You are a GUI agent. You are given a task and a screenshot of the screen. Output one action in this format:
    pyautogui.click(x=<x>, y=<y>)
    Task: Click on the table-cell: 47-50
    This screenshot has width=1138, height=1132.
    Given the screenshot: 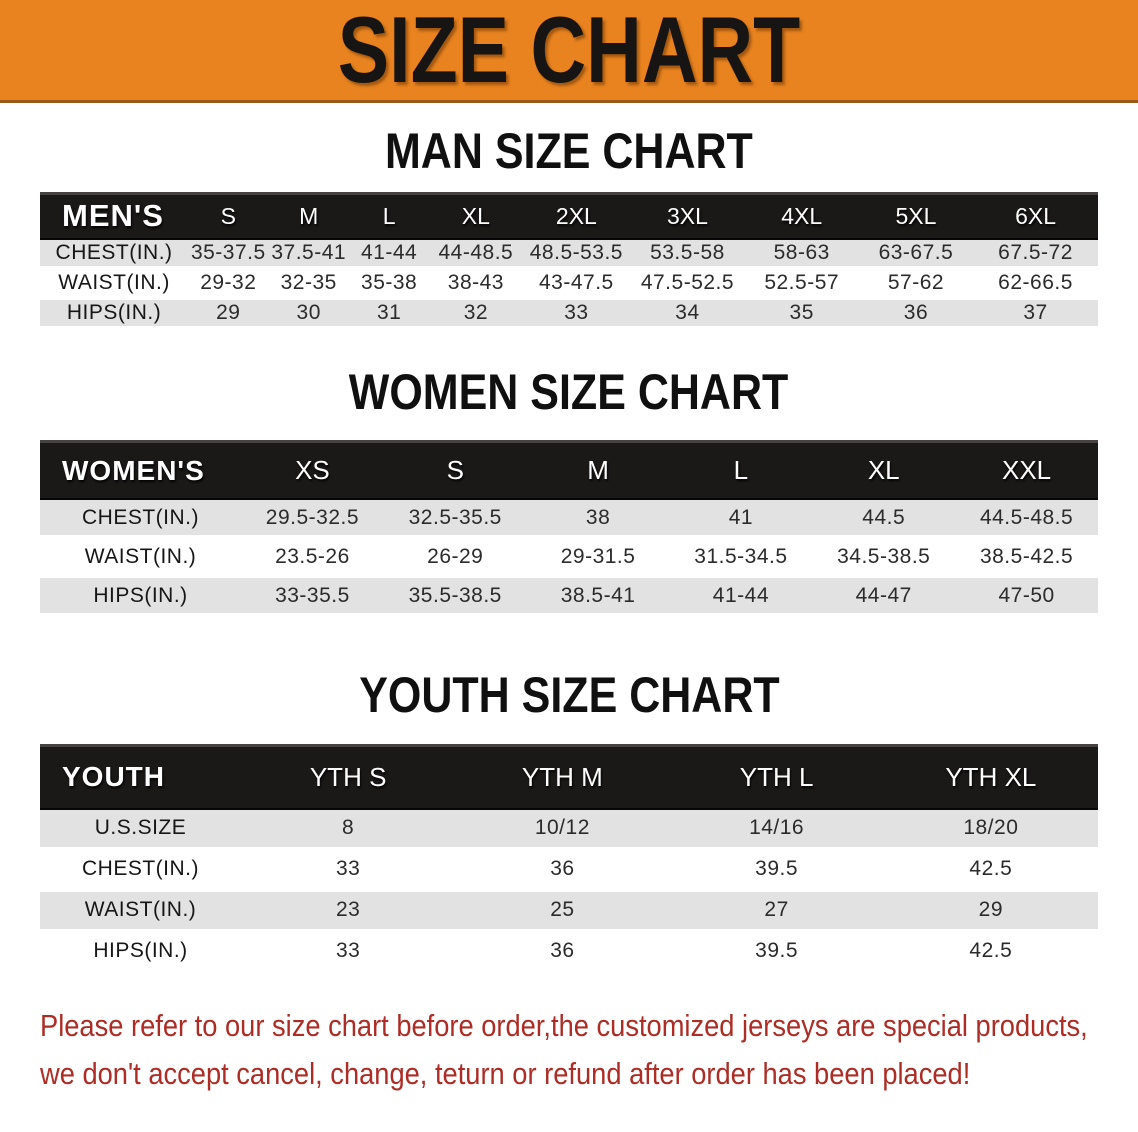 What is the action you would take?
    pyautogui.click(x=1026, y=597)
    